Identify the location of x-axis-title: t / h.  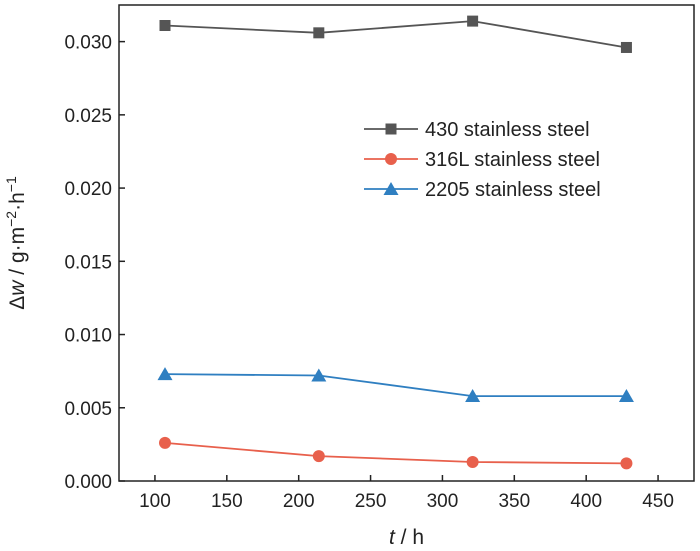
(406, 537).